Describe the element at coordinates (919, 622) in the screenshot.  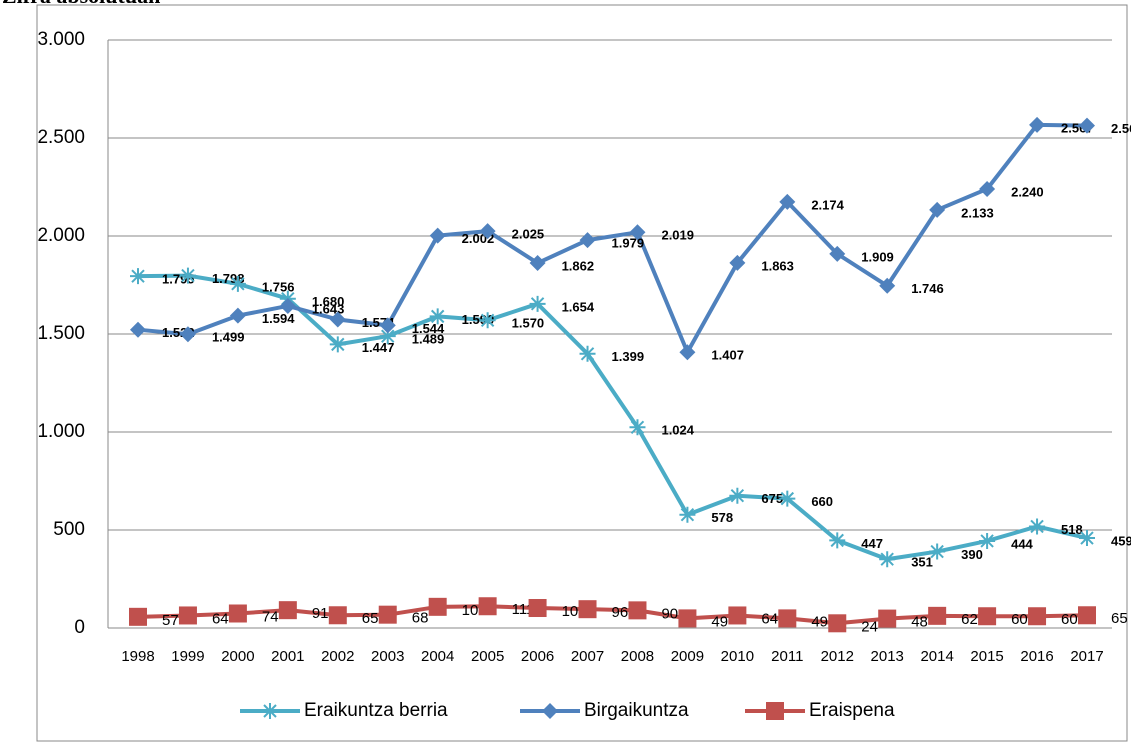
I see `data-label: 48` at that location.